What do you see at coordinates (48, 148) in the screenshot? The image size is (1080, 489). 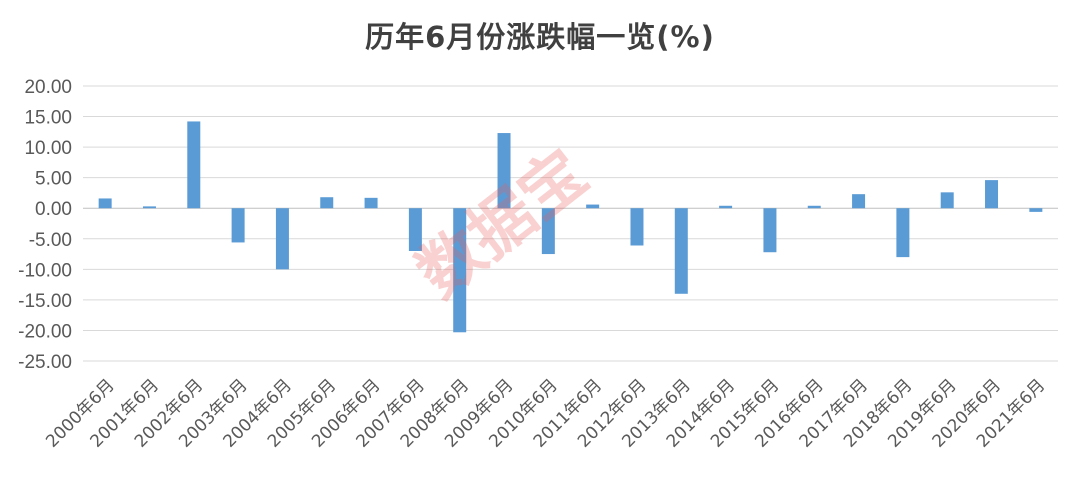 I see `y-tick-label: 10.00` at bounding box center [48, 148].